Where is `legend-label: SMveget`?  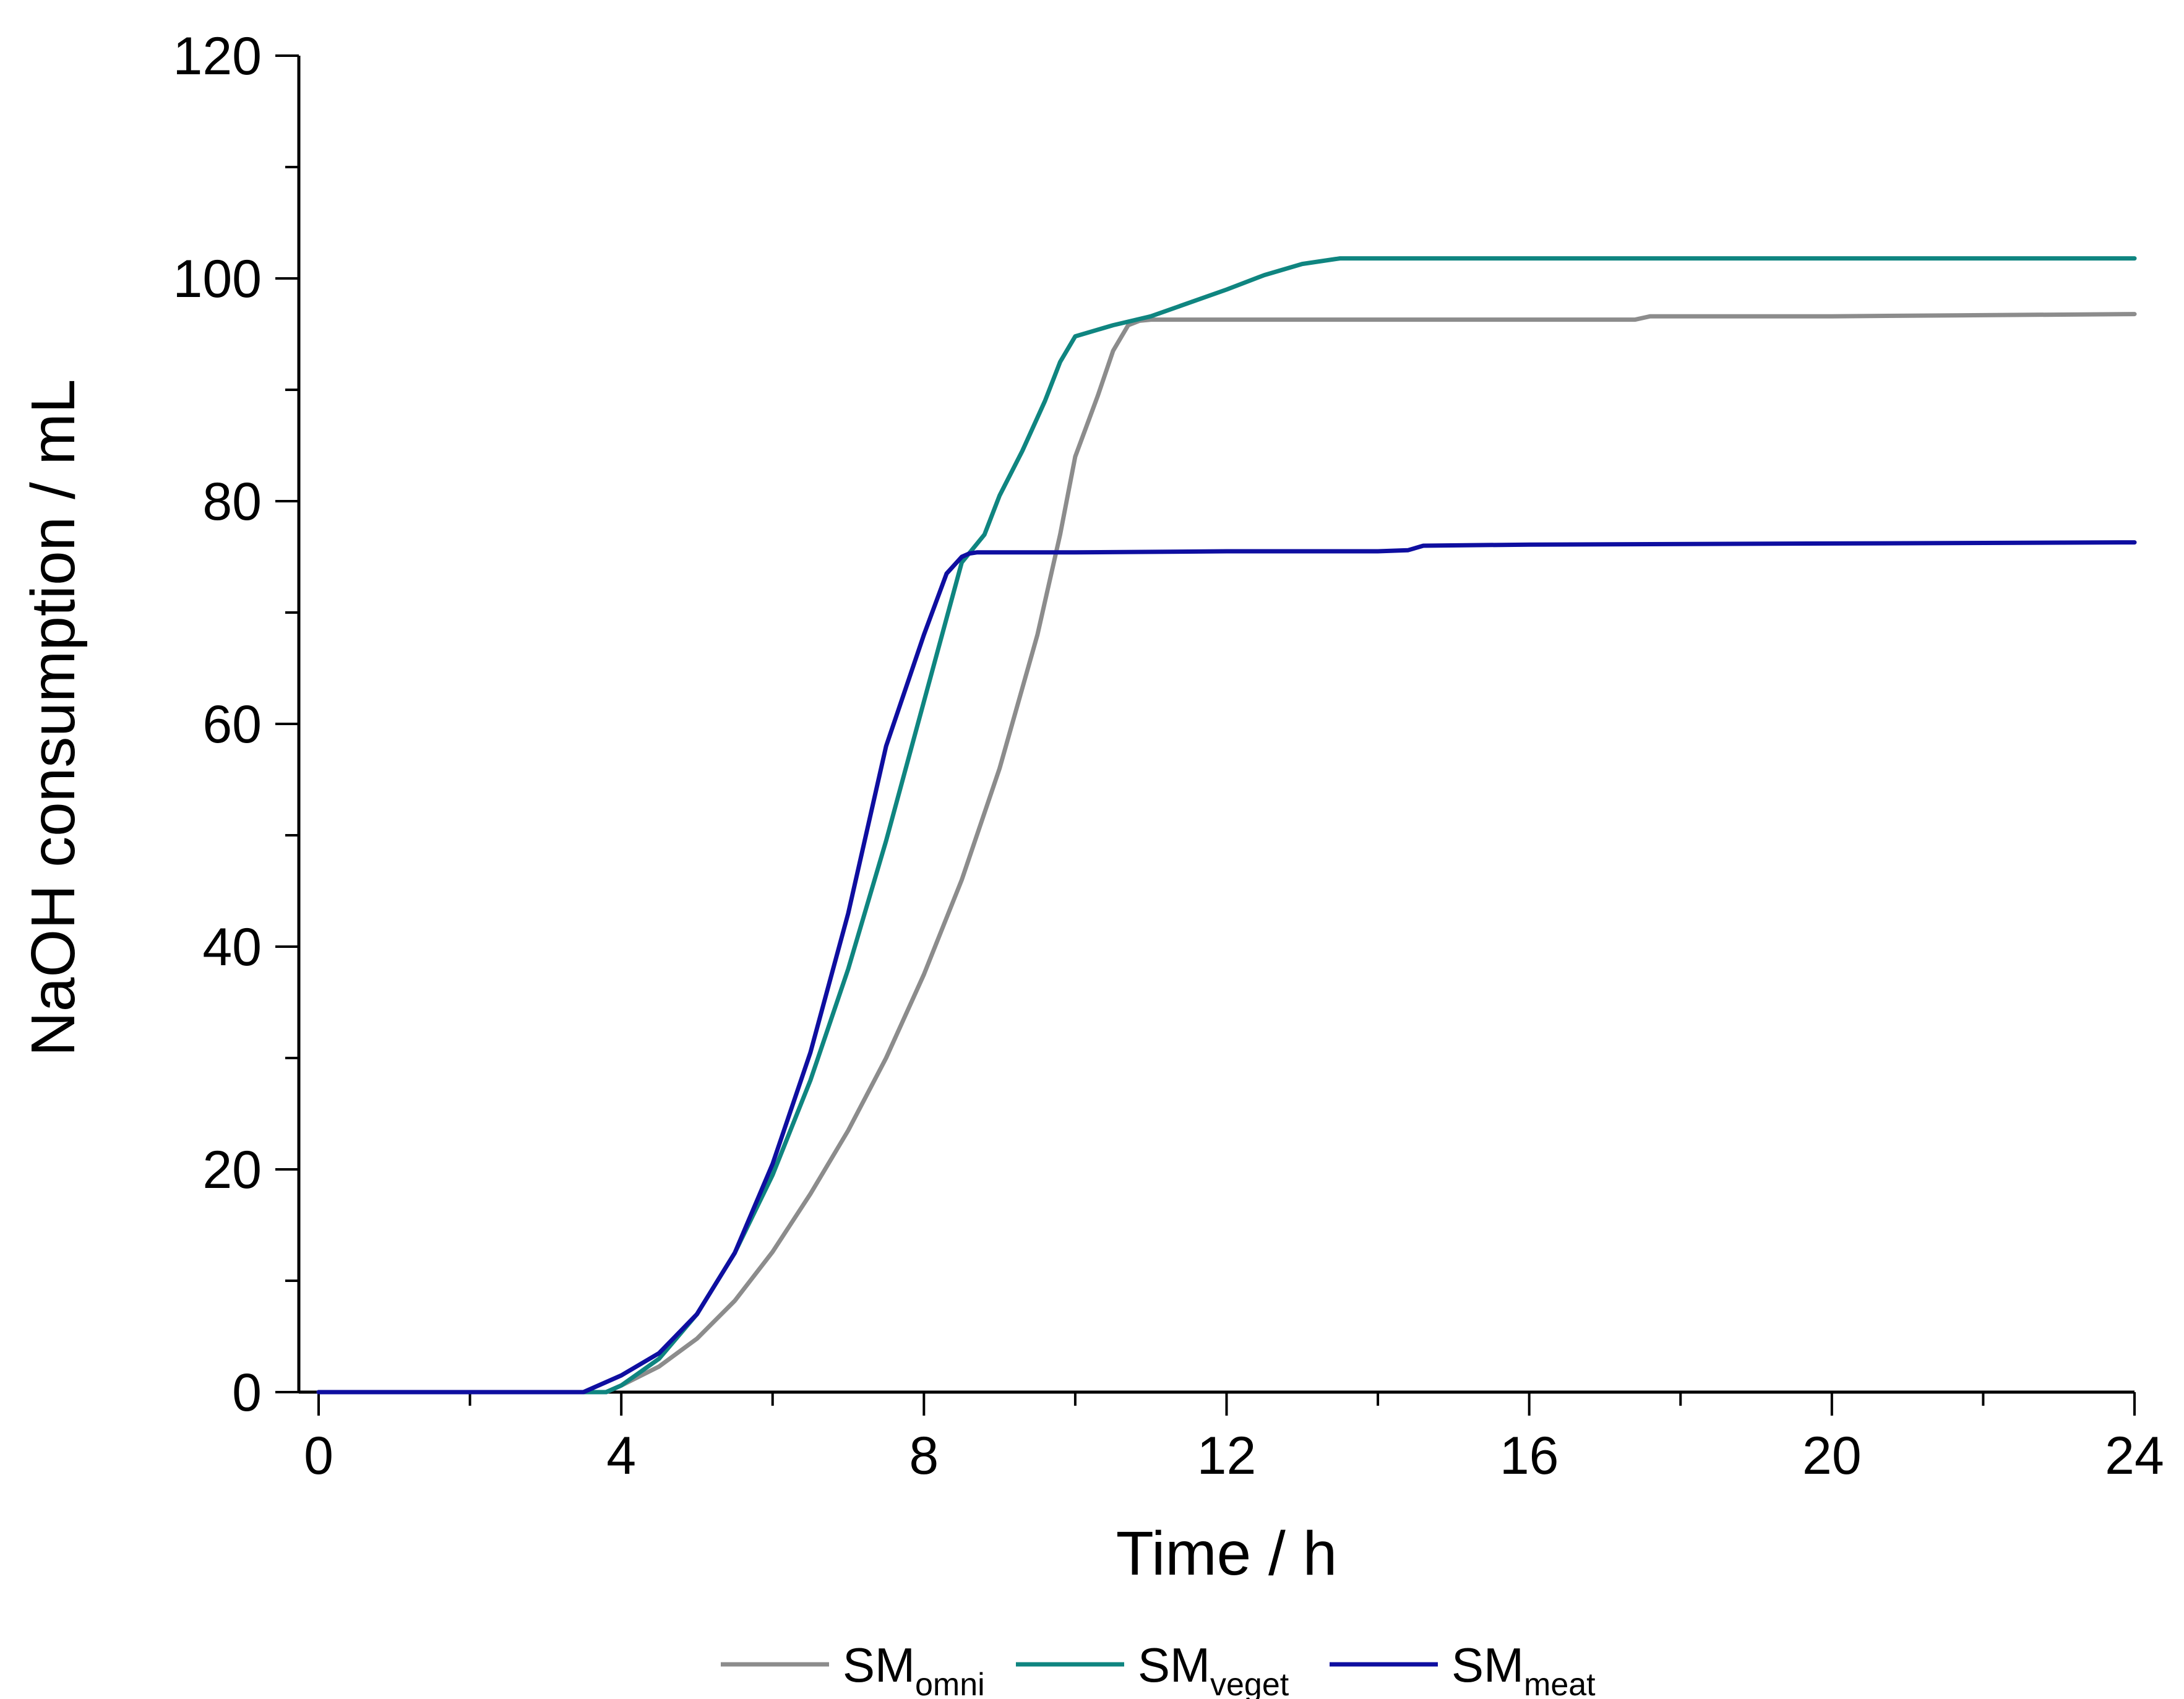
legend-label: SMveget is located at coordinates (1213, 1668).